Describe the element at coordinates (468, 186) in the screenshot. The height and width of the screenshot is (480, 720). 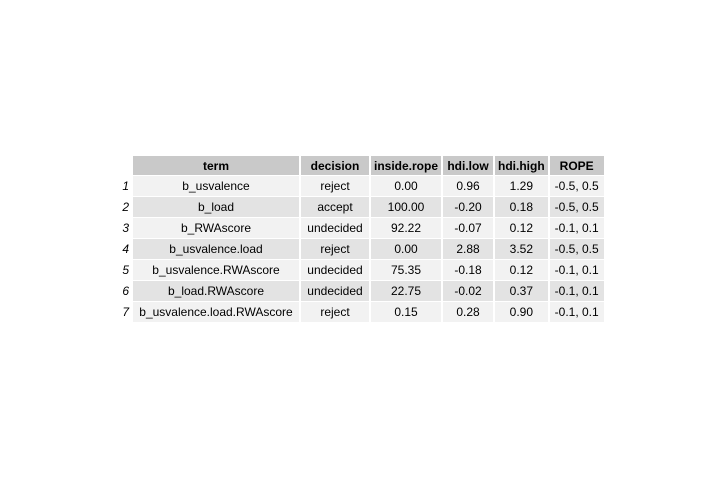
I see `cell-hdi-low: 0.96` at that location.